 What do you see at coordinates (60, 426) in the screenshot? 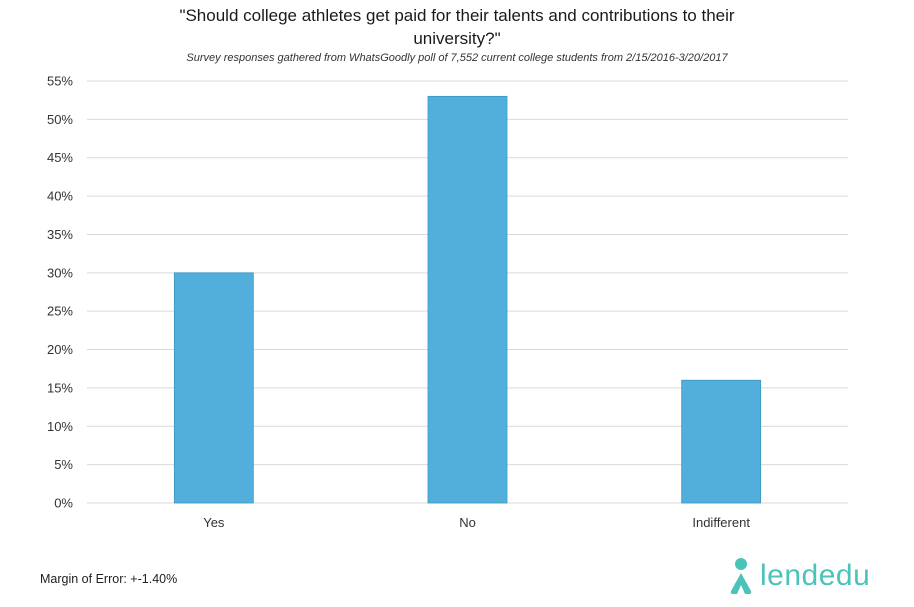
I see `y-tick-label: 10%` at bounding box center [60, 426].